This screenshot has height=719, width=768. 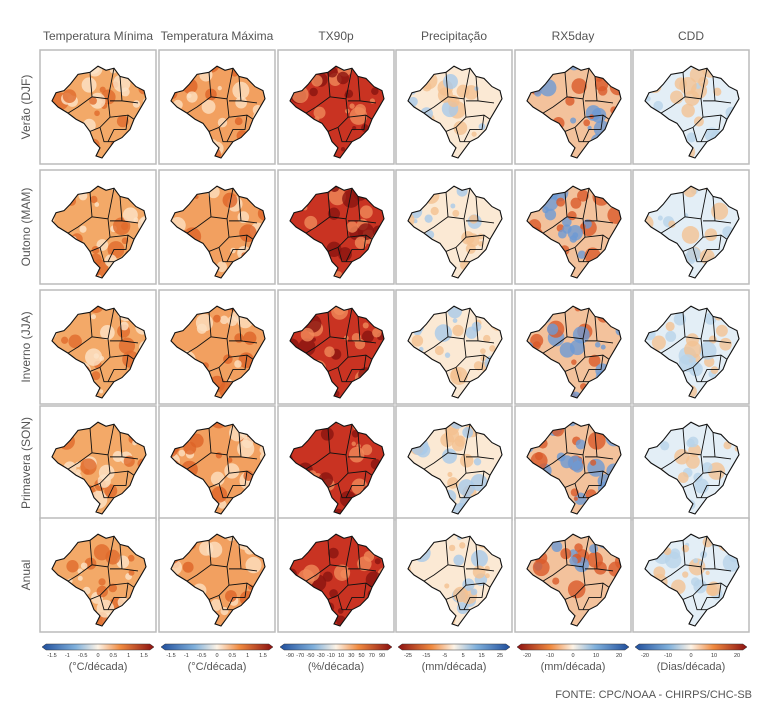 What do you see at coordinates (310, 656) in the screenshot?
I see `colorbar-tick-label: -50` at bounding box center [310, 656].